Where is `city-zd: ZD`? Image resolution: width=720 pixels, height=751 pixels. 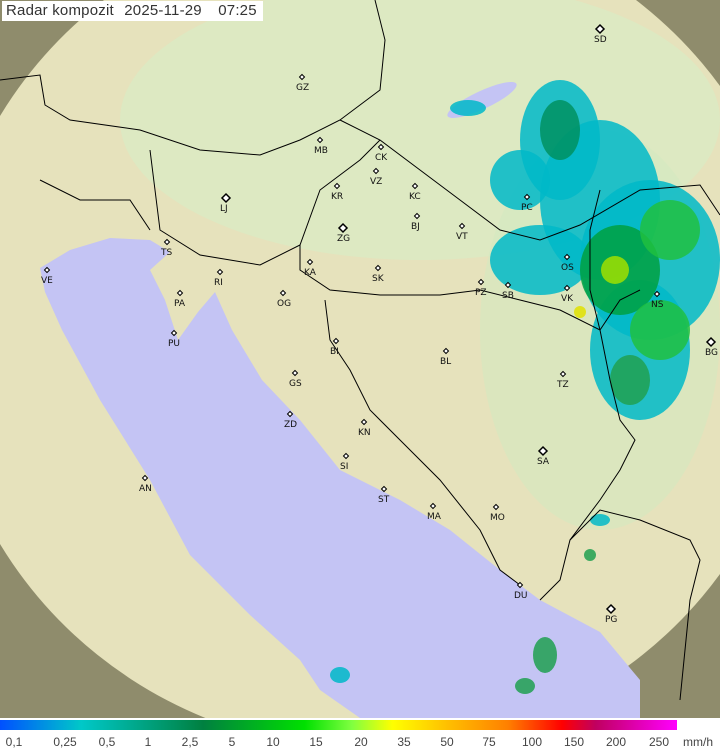
city-zd: ZD is located at coordinates (290, 420).